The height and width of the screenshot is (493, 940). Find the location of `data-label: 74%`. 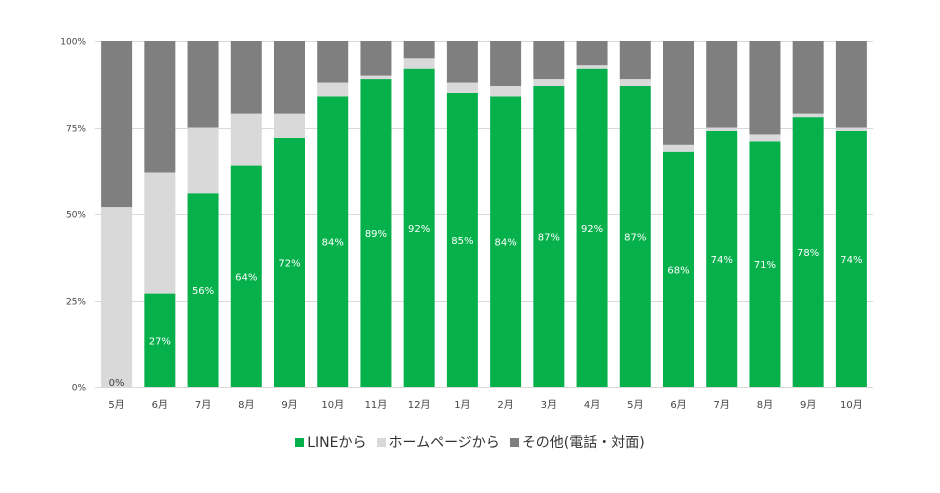

data-label: 74% is located at coordinates (722, 260).